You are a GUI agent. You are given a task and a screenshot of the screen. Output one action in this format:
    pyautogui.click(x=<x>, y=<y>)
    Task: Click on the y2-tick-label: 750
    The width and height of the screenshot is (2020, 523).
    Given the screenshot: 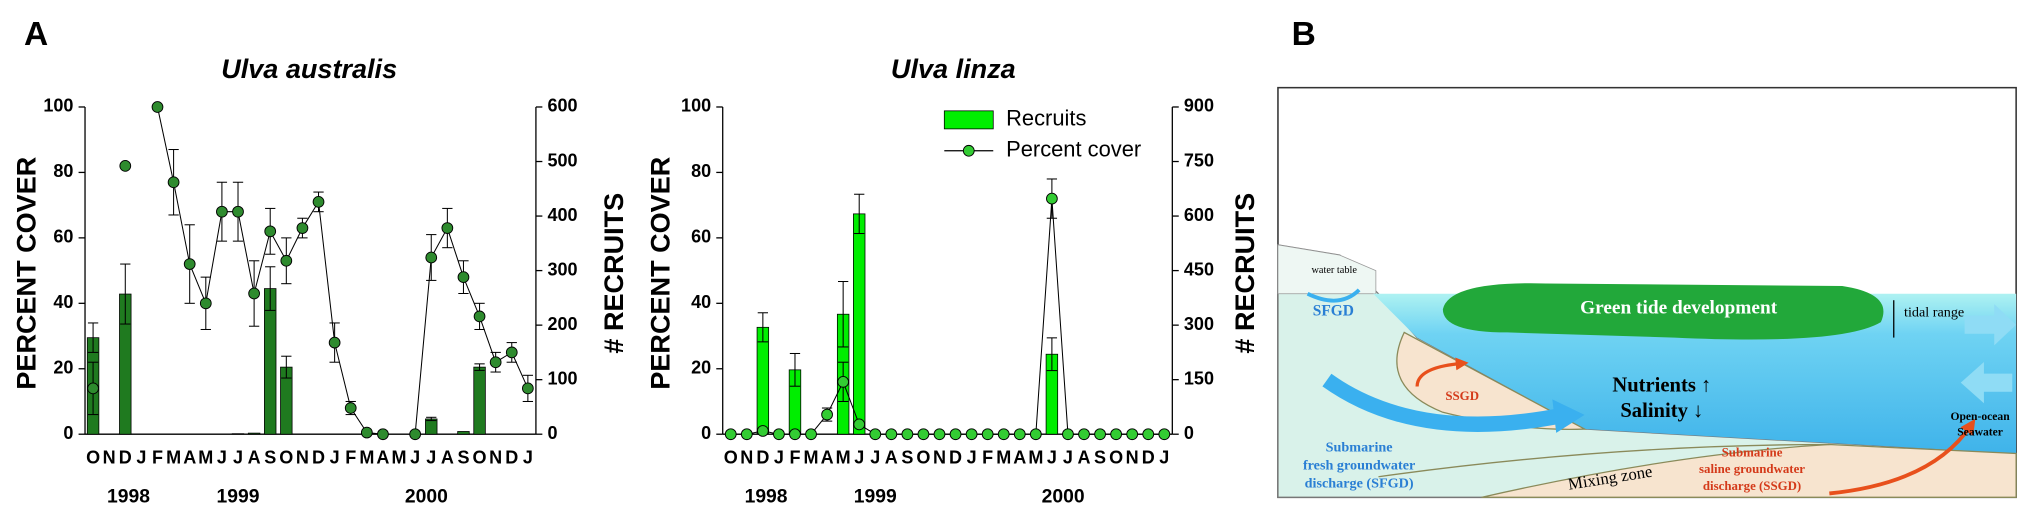 What is the action you would take?
    pyautogui.click(x=1199, y=160)
    